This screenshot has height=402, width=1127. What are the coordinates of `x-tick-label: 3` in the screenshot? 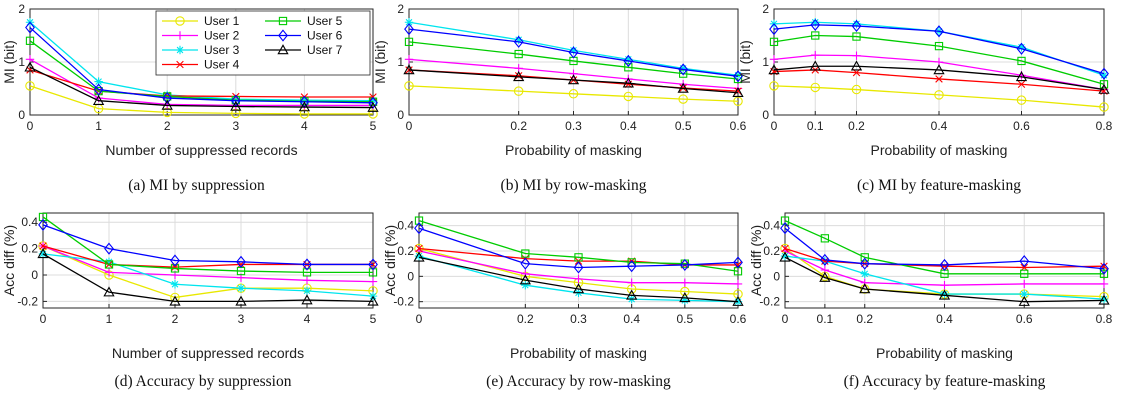 It's located at (235, 126).